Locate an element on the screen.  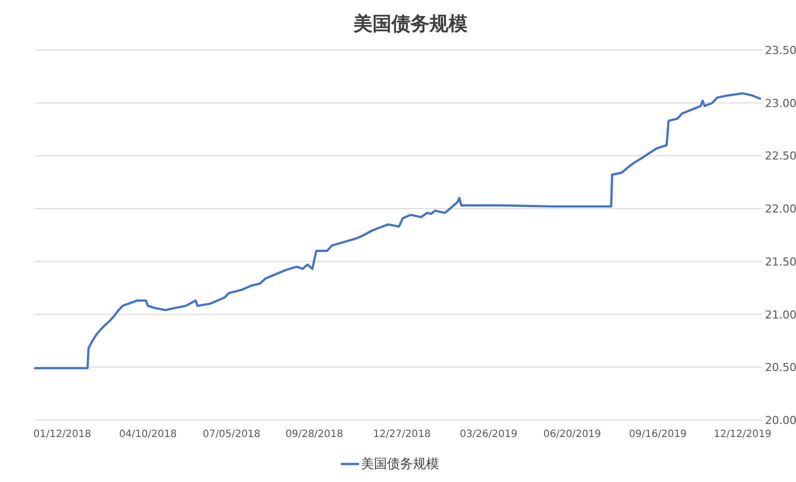
y-tick-label: 22.50 is located at coordinates (780, 156).